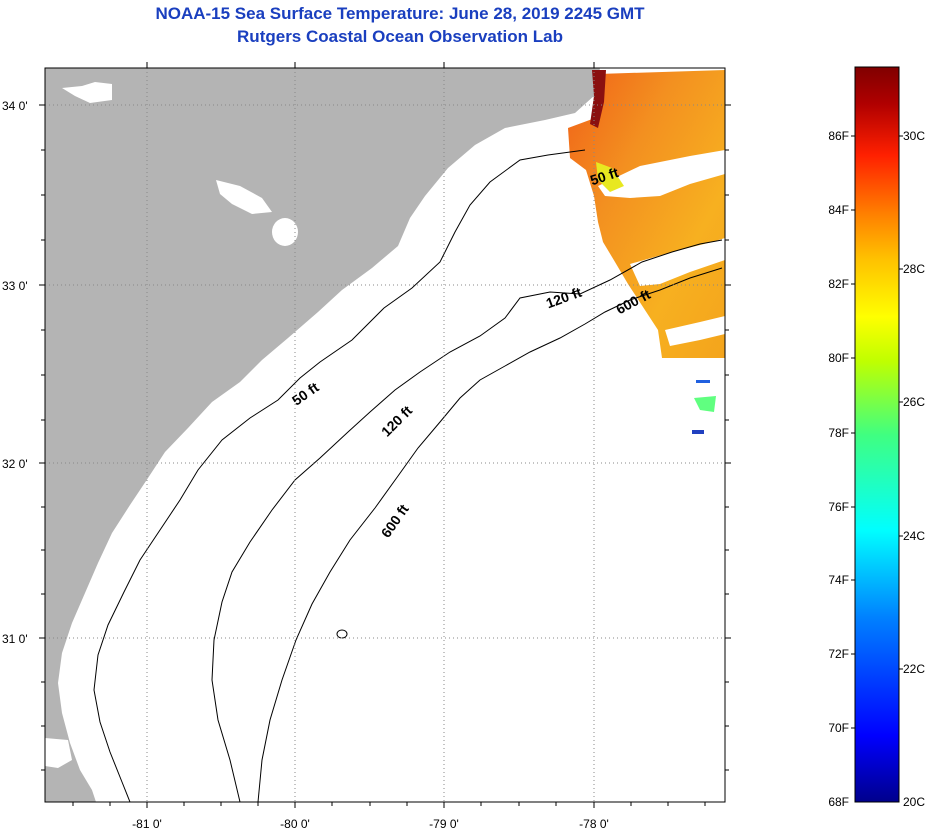 This screenshot has width=936, height=832. Describe the element at coordinates (838, 728) in the screenshot. I see `colorbar-f-label: 70F` at that location.